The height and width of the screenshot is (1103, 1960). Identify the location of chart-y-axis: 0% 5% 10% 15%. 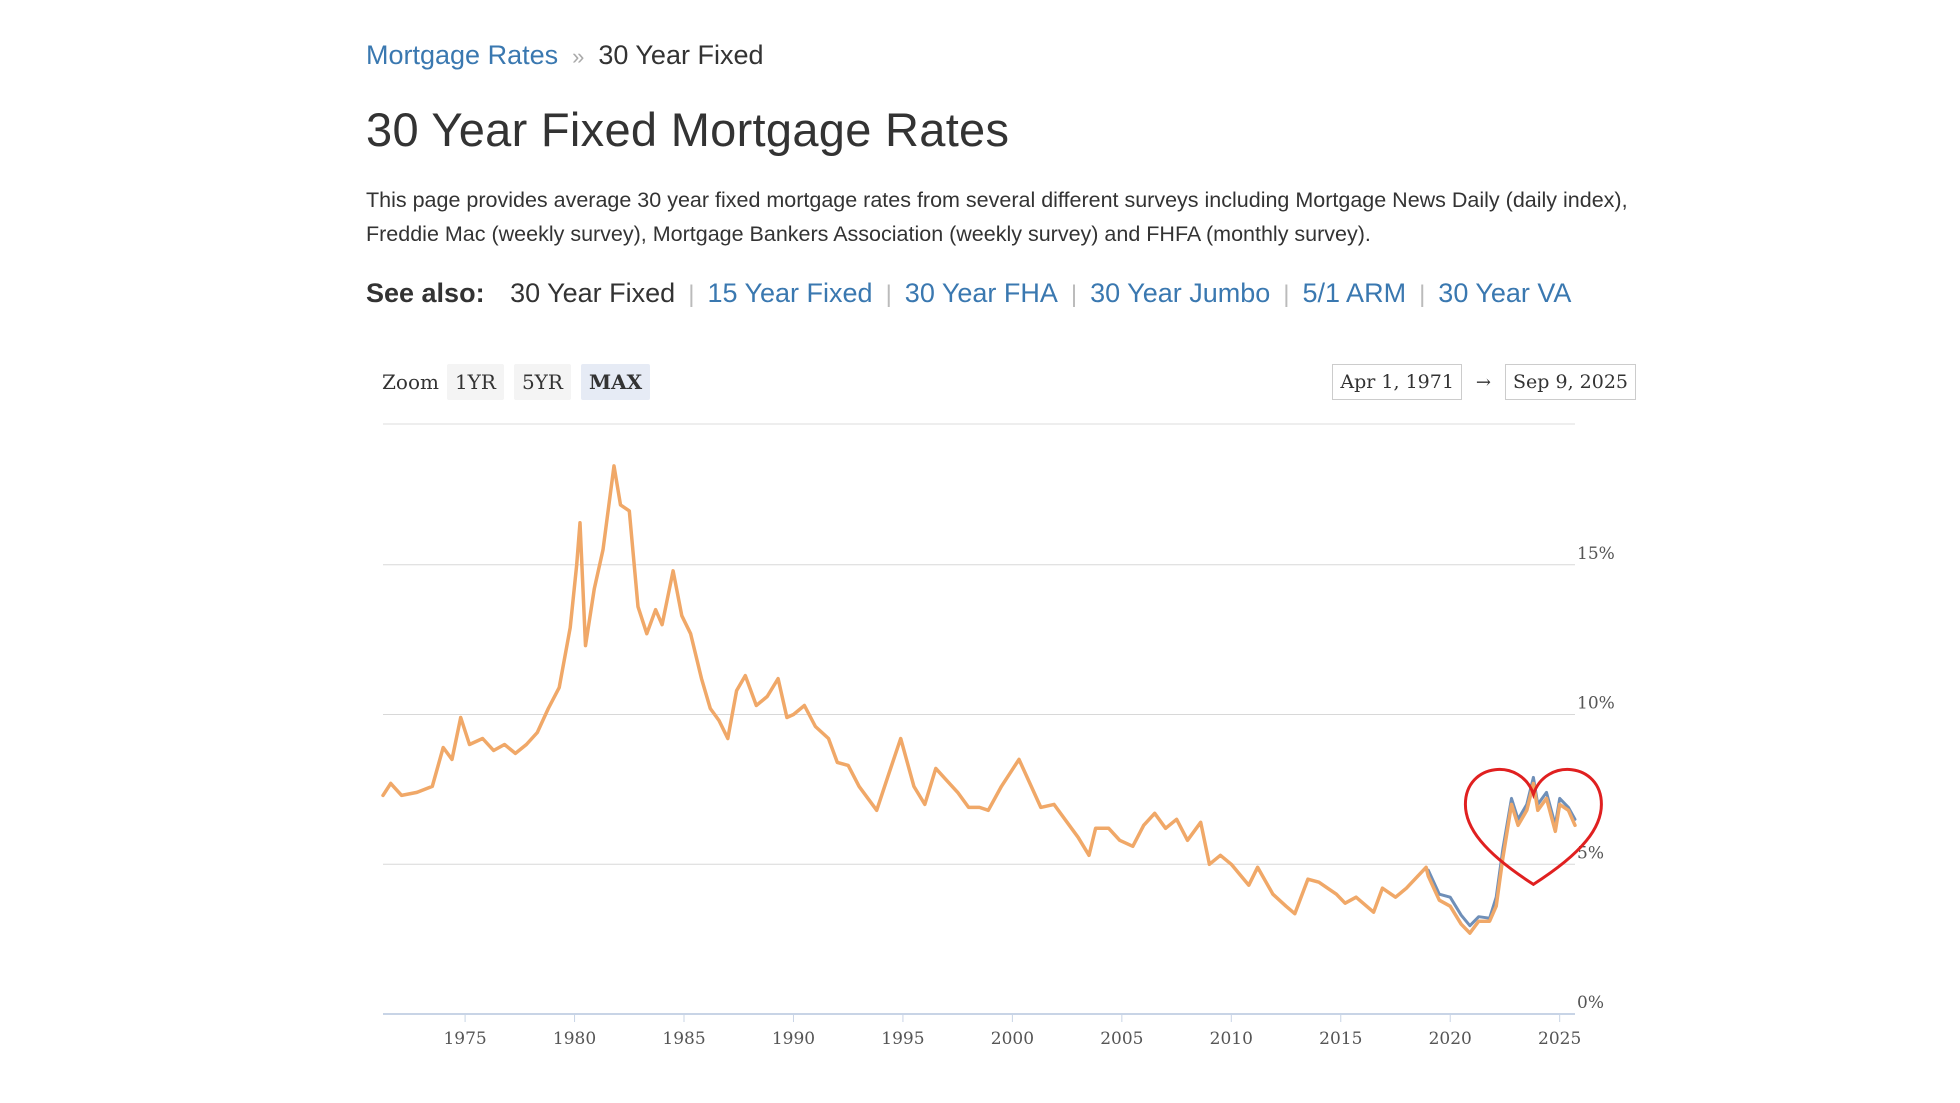
(1596, 778).